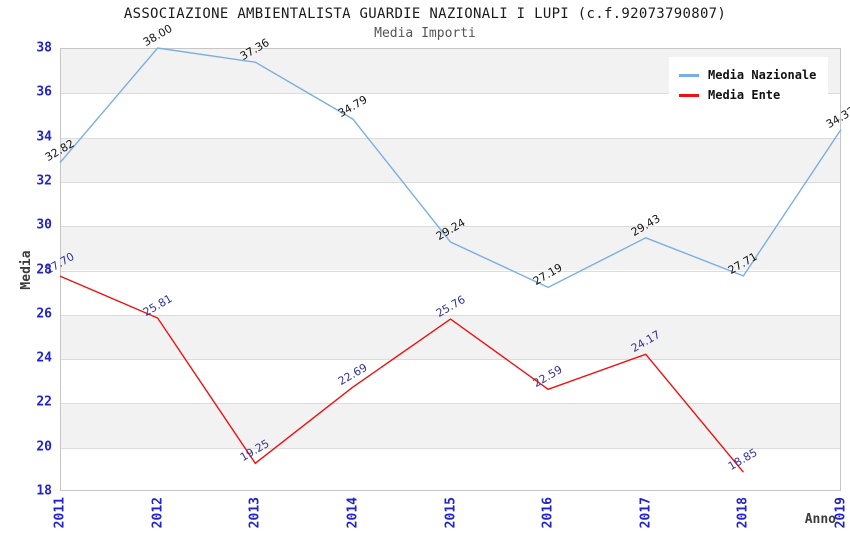 This screenshot has width=850, height=550. I want to click on y-tick-label: 32, so click(44, 181).